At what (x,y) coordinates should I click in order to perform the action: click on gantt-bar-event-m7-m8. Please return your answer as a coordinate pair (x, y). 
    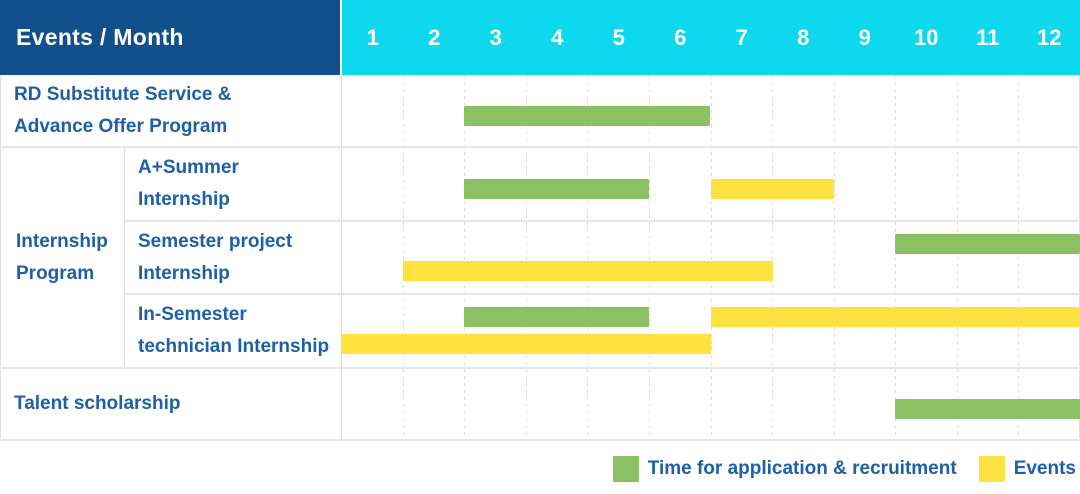
    Looking at the image, I should click on (772, 189).